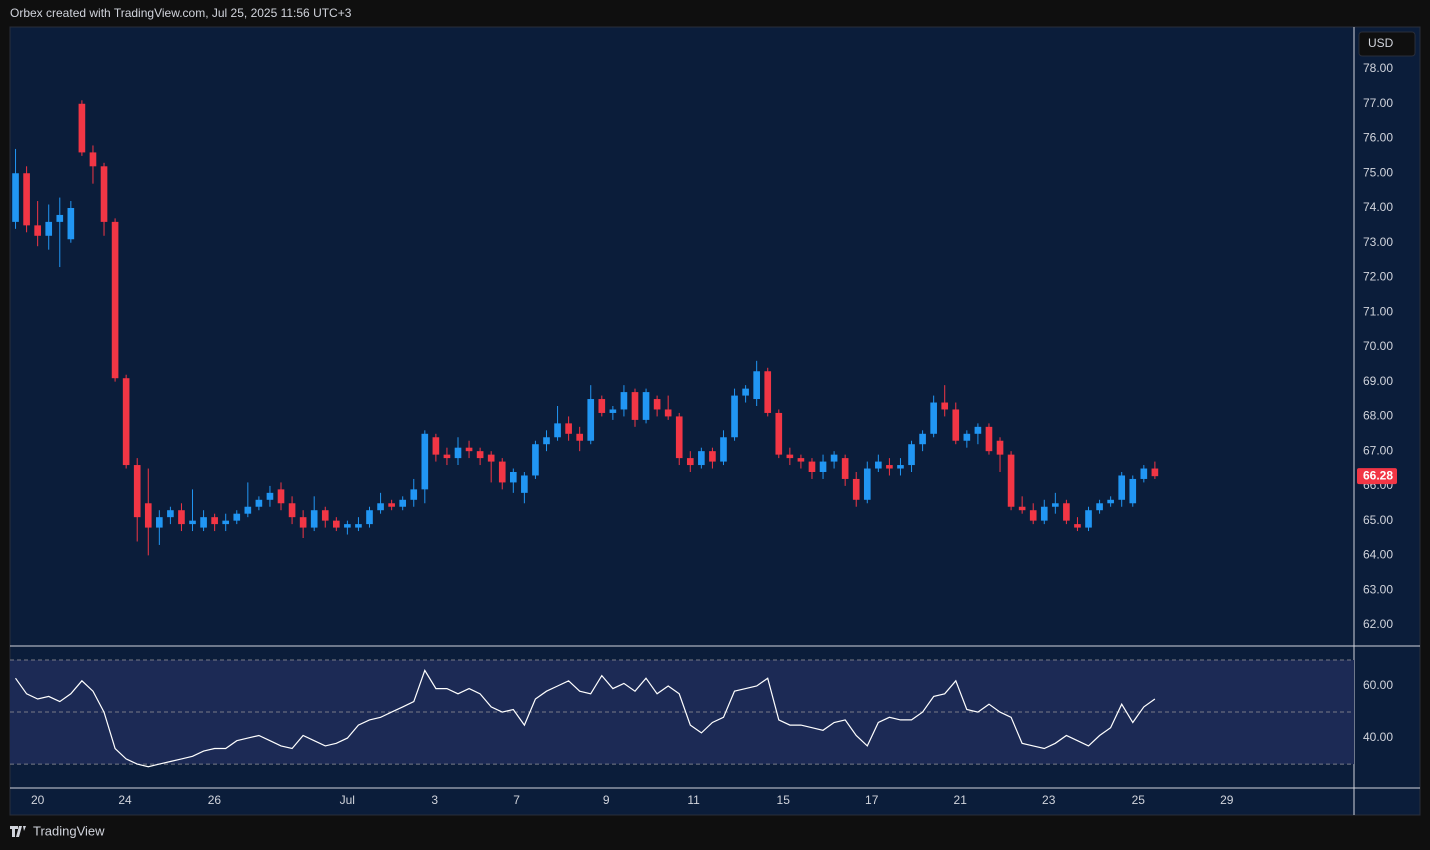 The image size is (1430, 850). Describe the element at coordinates (215, 800) in the screenshot. I see `x-tick-label: 26` at that location.